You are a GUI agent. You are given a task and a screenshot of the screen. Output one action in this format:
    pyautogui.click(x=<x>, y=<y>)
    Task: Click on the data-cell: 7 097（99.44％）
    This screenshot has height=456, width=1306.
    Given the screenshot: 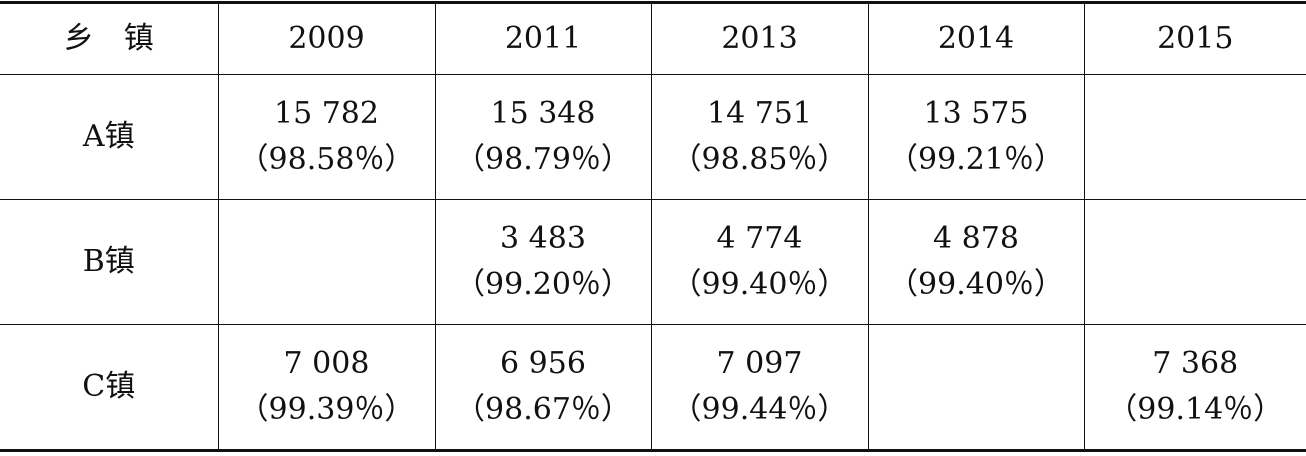 What is the action you would take?
    pyautogui.click(x=759, y=388)
    